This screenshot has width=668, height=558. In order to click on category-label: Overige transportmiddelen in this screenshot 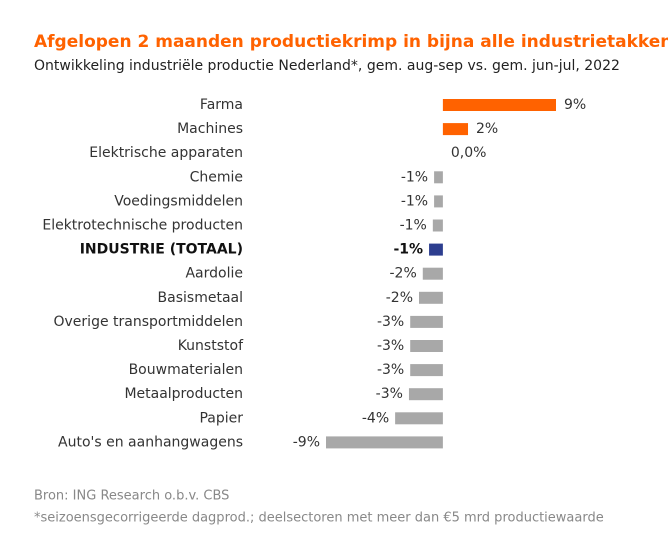, I will do `click(149, 322)`.